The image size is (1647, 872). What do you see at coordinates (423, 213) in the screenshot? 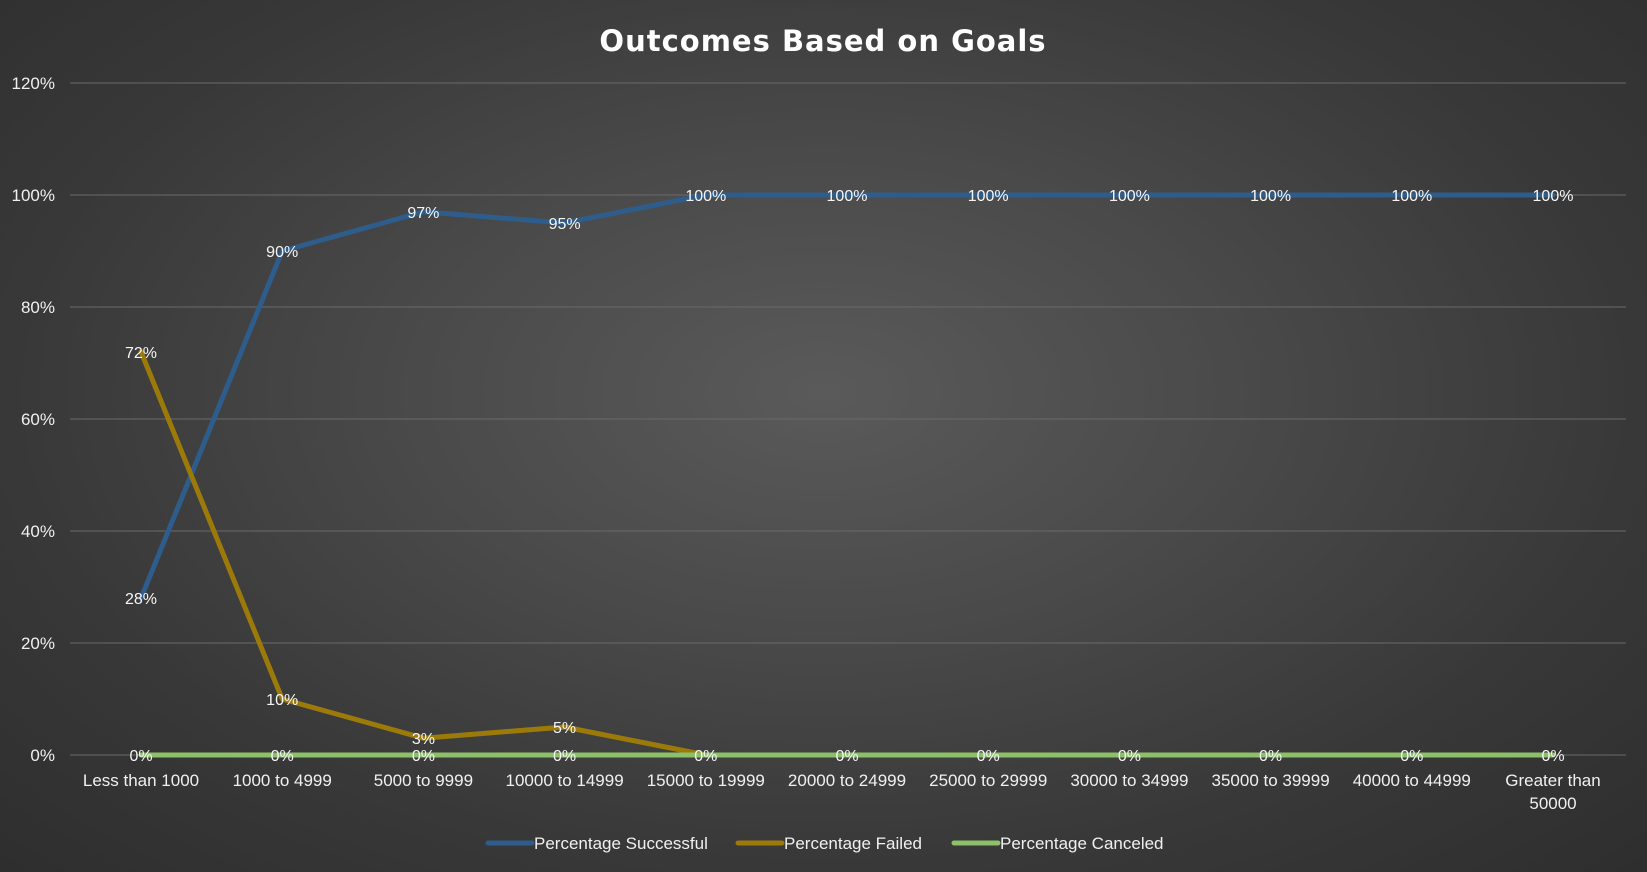
I see `data-label: 97%` at bounding box center [423, 213].